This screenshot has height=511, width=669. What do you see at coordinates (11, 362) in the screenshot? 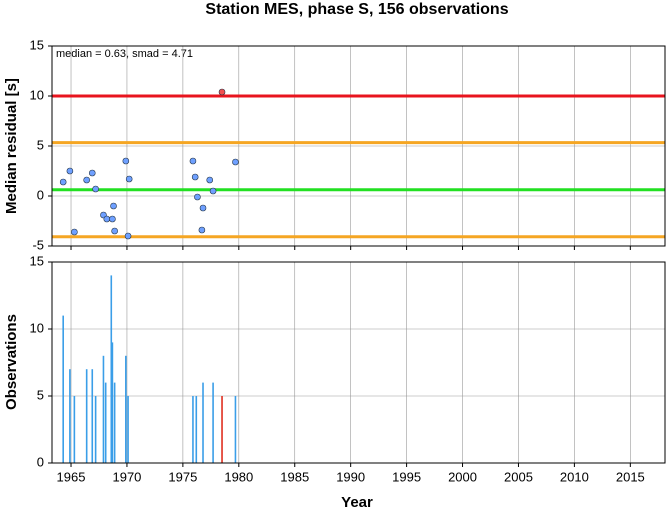
I see `y-axis-label: Observations` at bounding box center [11, 362].